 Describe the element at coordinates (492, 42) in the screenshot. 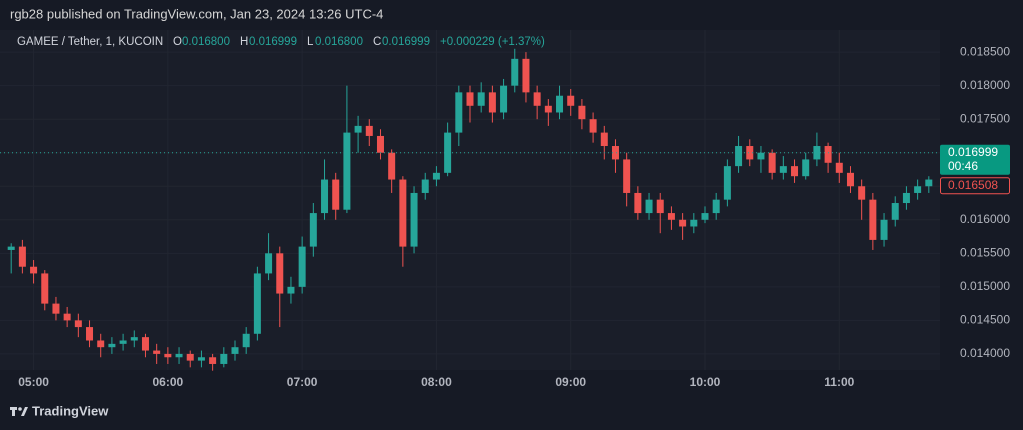

I see `change: +0.000229 (+1.37%)` at that location.